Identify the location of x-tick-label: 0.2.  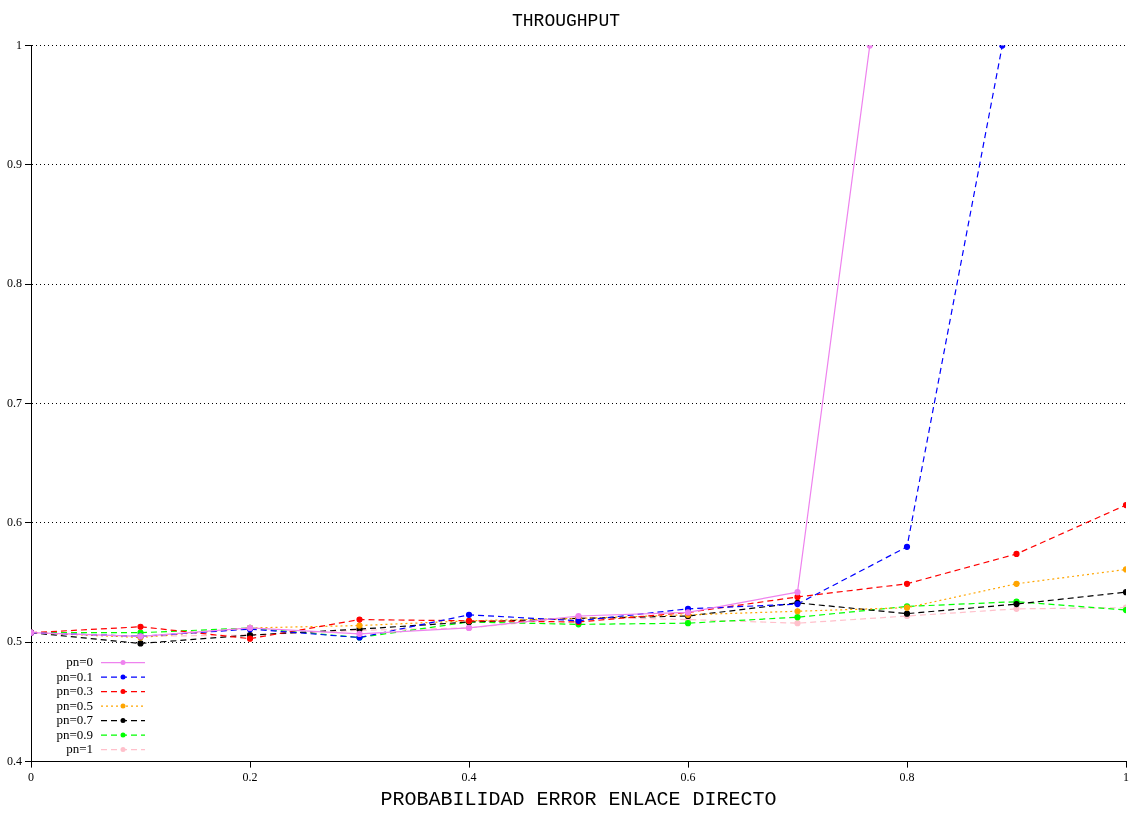
(250, 776).